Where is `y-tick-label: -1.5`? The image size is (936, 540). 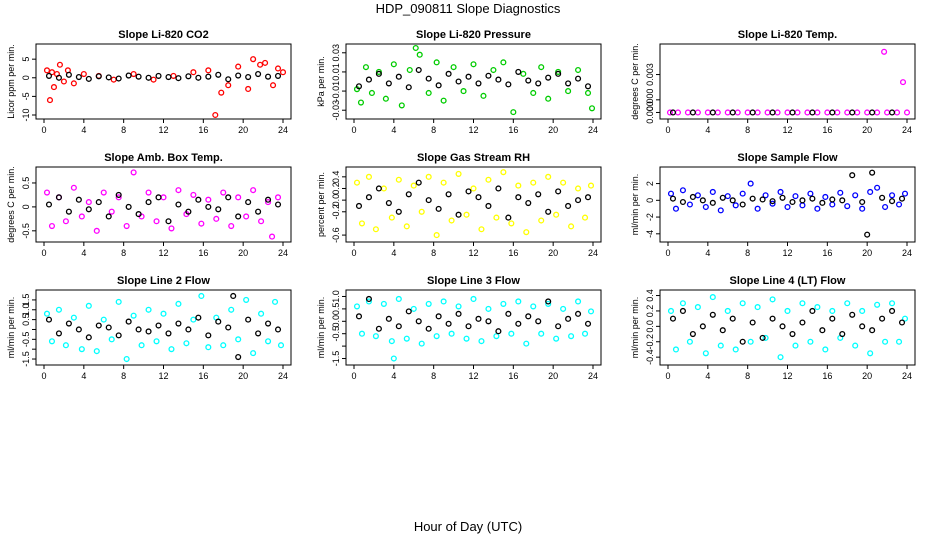
y-tick-label: -1.5 is located at coordinates (336, 359).